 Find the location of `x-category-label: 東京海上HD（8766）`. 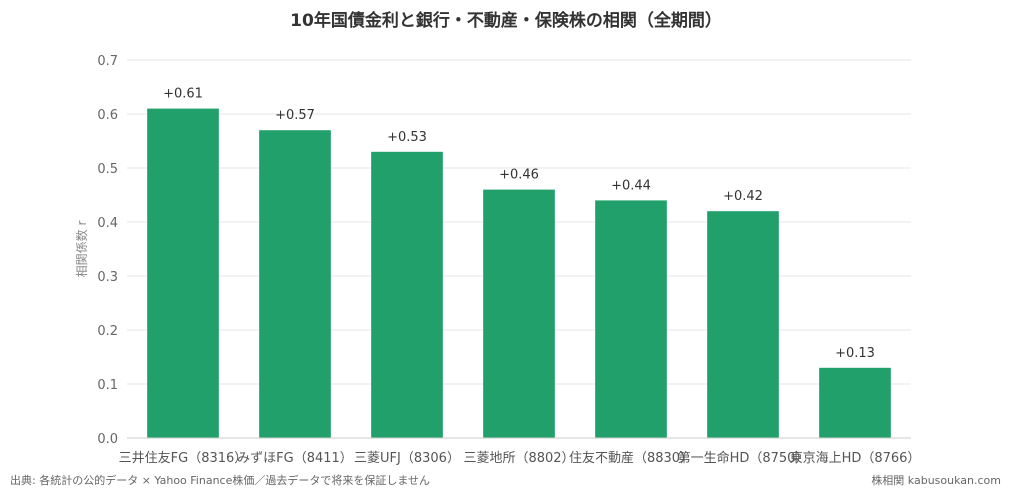

x-category-label: 東京海上HD（8766） is located at coordinates (855, 458).